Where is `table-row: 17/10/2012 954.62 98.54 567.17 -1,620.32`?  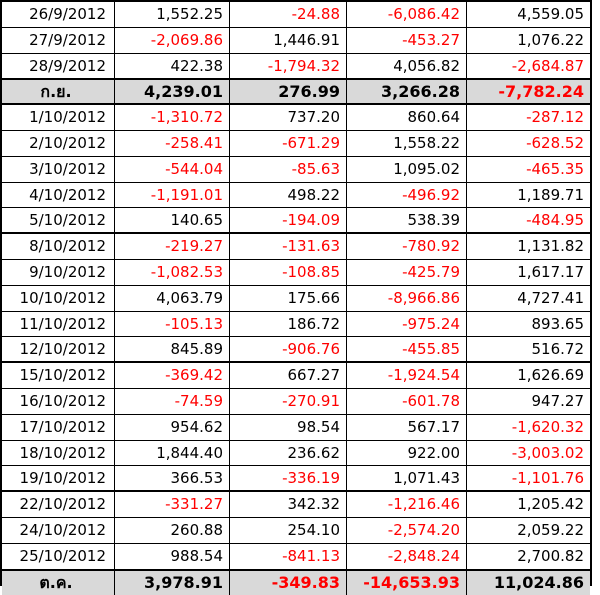 table-row: 17/10/2012 954.62 98.54 567.17 -1,620.32 is located at coordinates (296, 427).